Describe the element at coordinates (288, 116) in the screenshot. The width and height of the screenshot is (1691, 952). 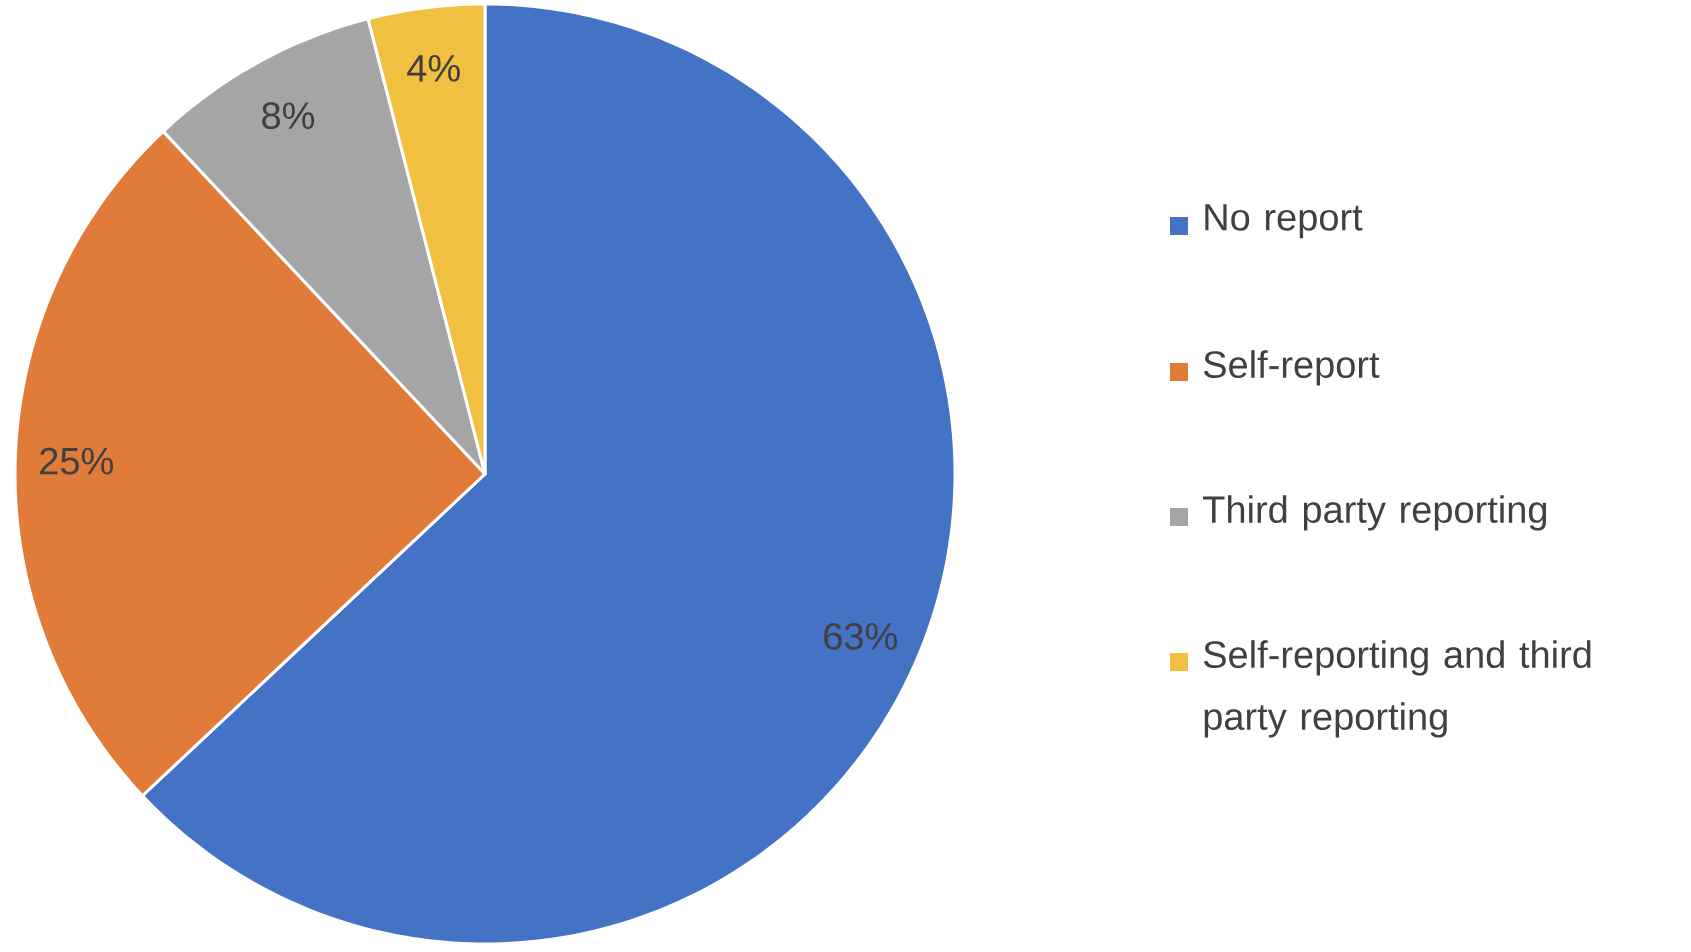
I see `data-label: 8%` at that location.